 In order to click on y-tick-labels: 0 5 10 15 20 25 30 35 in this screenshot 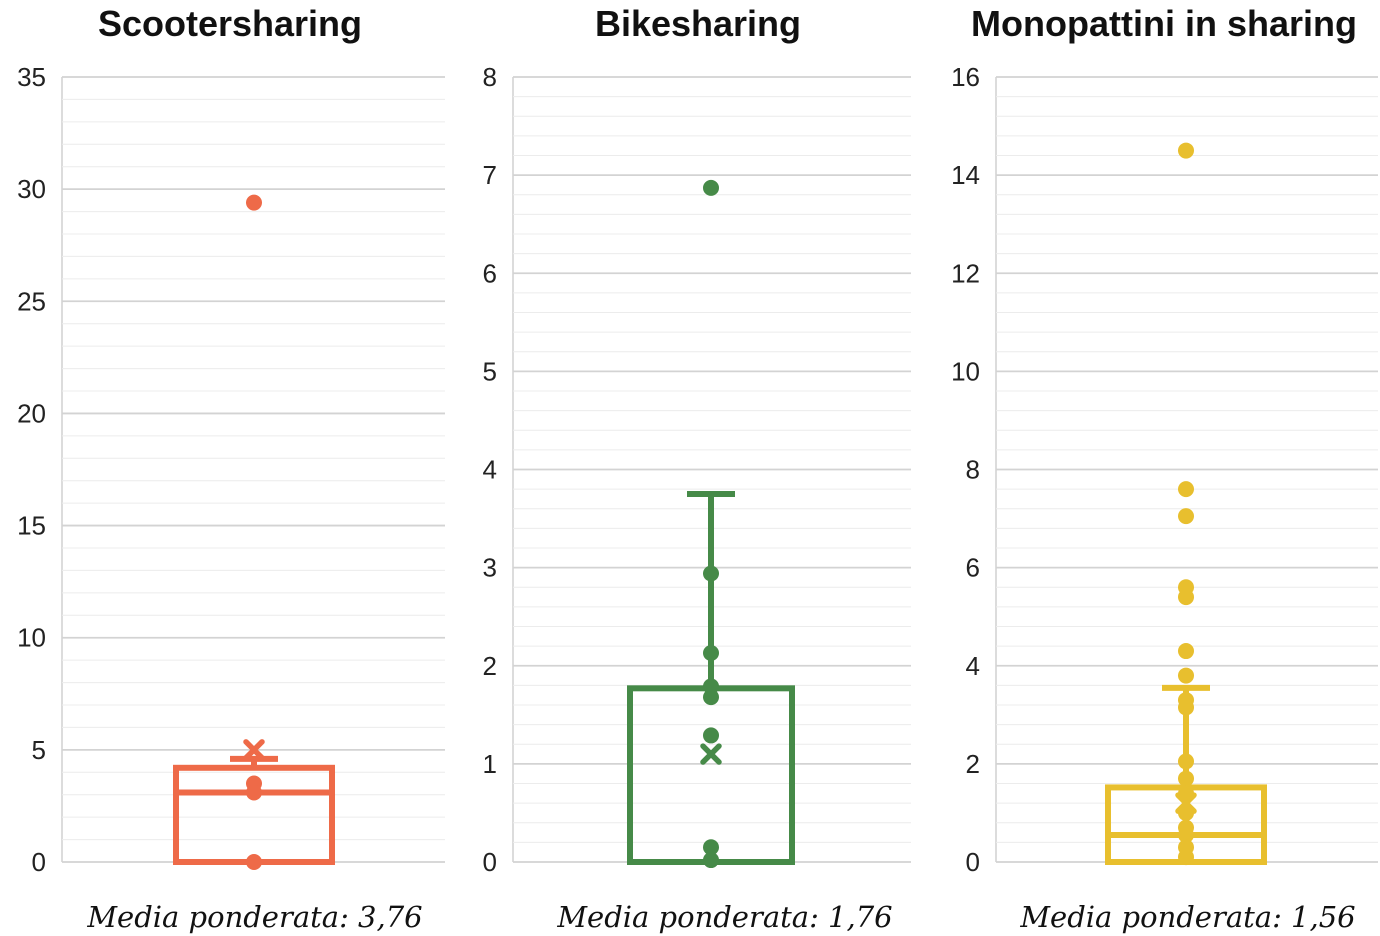, I will do `click(31, 469)`.